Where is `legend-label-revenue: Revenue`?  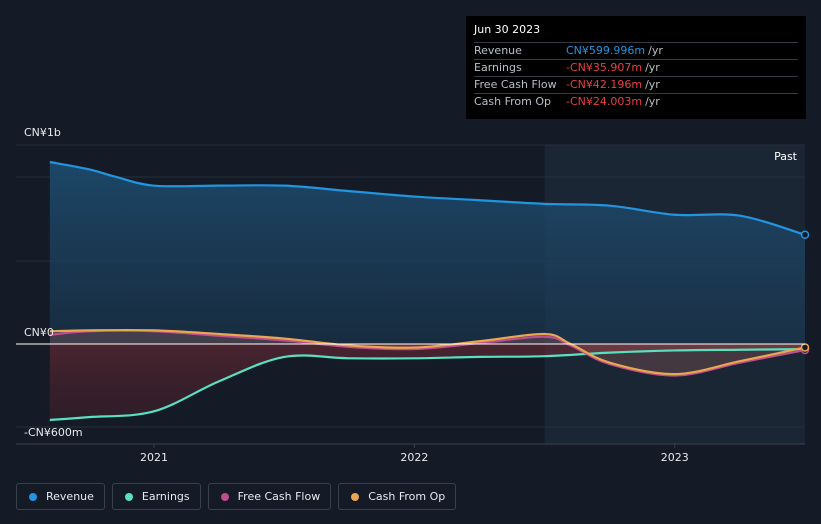 legend-label-revenue: Revenue is located at coordinates (70, 496).